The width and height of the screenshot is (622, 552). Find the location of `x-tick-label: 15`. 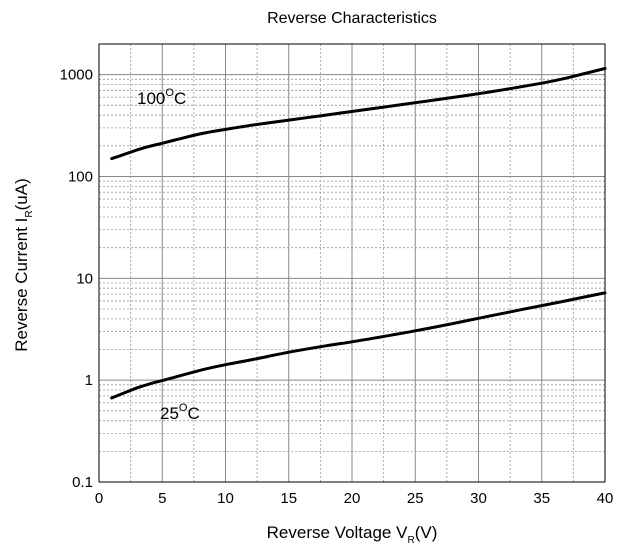

x-tick-label: 15 is located at coordinates (288, 498).